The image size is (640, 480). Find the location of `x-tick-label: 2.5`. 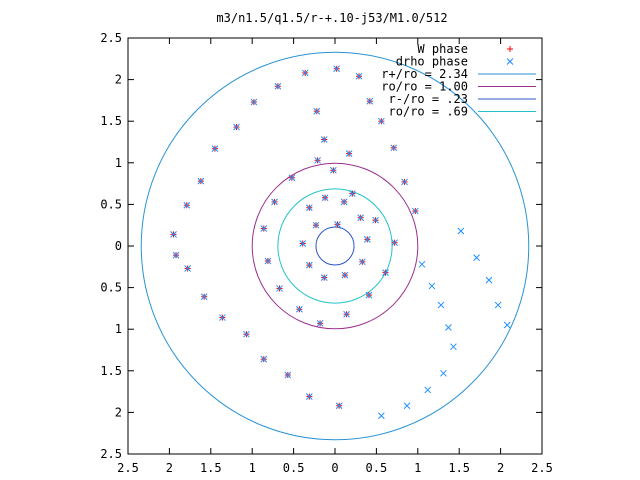

x-tick-label: 2.5 is located at coordinates (128, 468).